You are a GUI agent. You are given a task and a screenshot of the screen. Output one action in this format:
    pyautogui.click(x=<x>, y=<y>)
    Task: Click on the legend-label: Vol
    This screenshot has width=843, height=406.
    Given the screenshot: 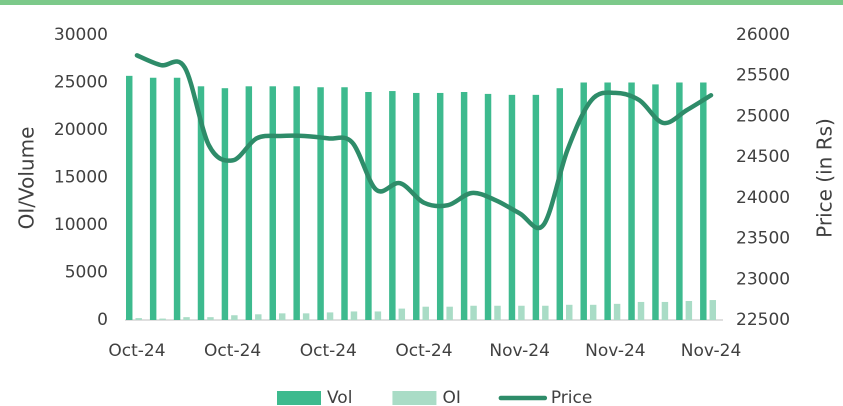 What is the action you would take?
    pyautogui.click(x=339, y=397)
    